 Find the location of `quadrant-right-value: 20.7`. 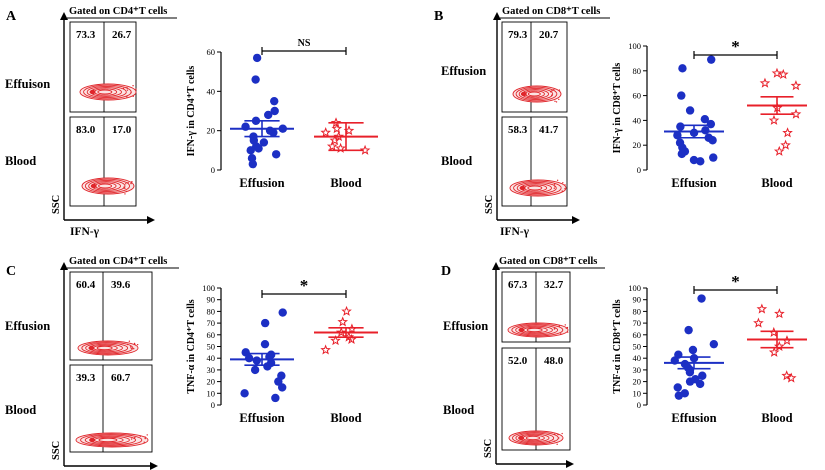

quadrant-right-value: 20.7 is located at coordinates (549, 35).